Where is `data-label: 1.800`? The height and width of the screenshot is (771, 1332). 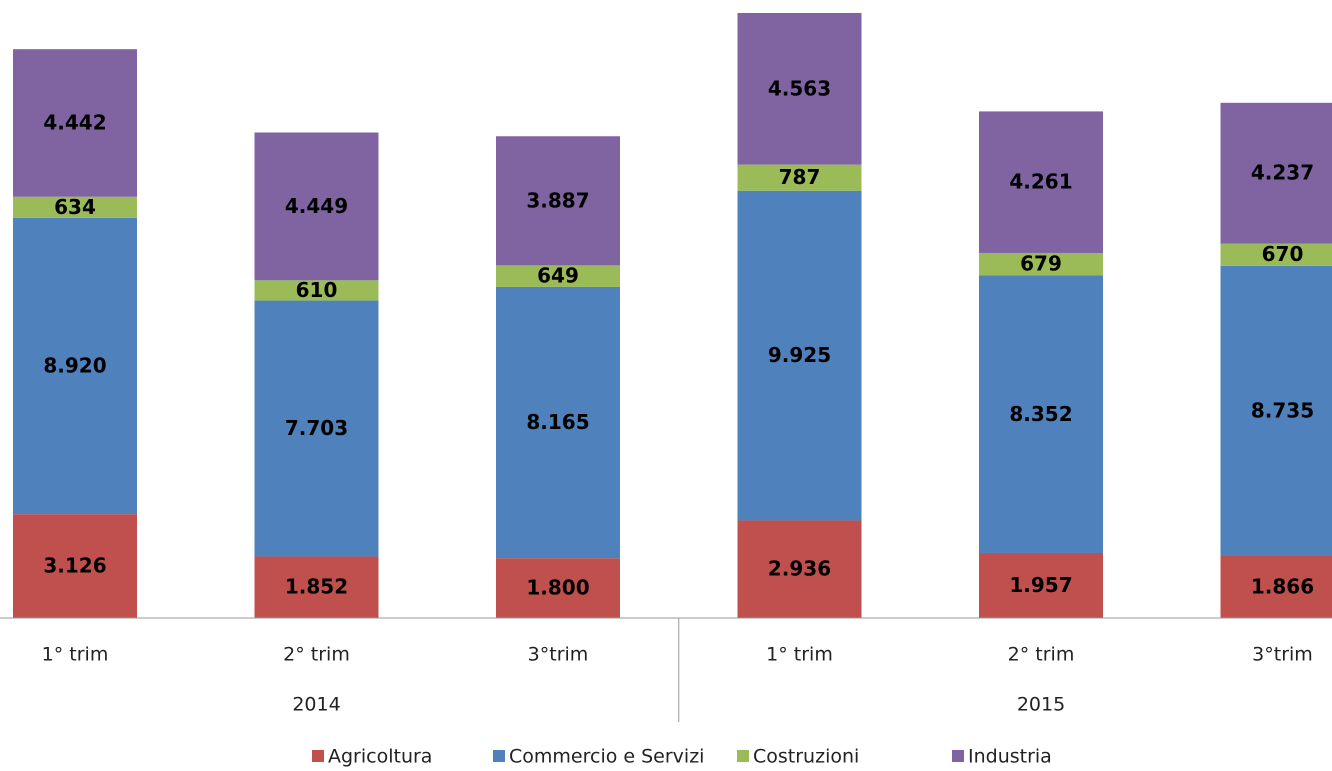
data-label: 1.800 is located at coordinates (557, 588).